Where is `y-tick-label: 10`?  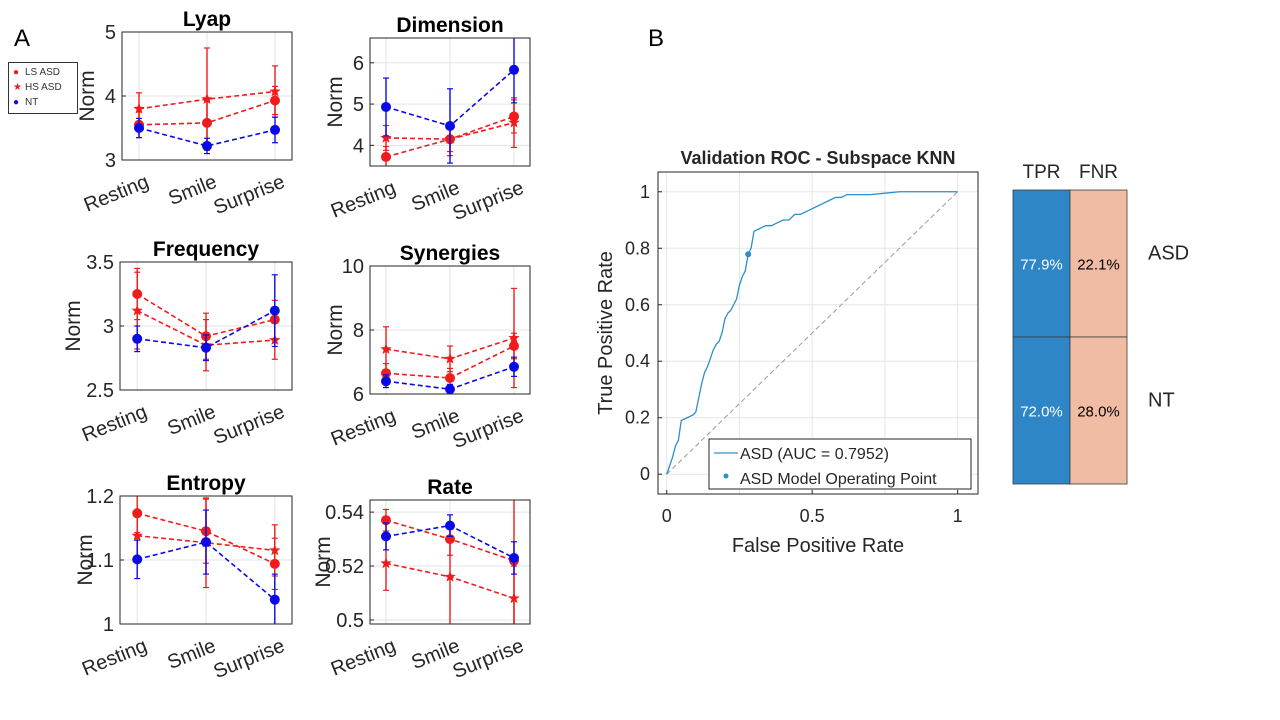
y-tick-label: 10 is located at coordinates (353, 267).